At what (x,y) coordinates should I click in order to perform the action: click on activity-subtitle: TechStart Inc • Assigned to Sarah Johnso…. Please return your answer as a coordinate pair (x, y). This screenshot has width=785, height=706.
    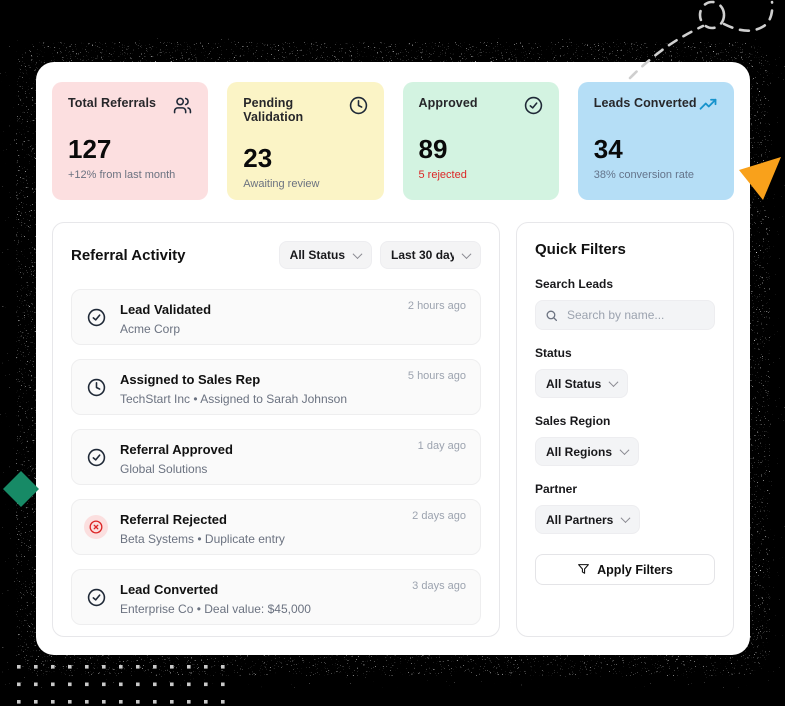
    Looking at the image, I should click on (234, 399).